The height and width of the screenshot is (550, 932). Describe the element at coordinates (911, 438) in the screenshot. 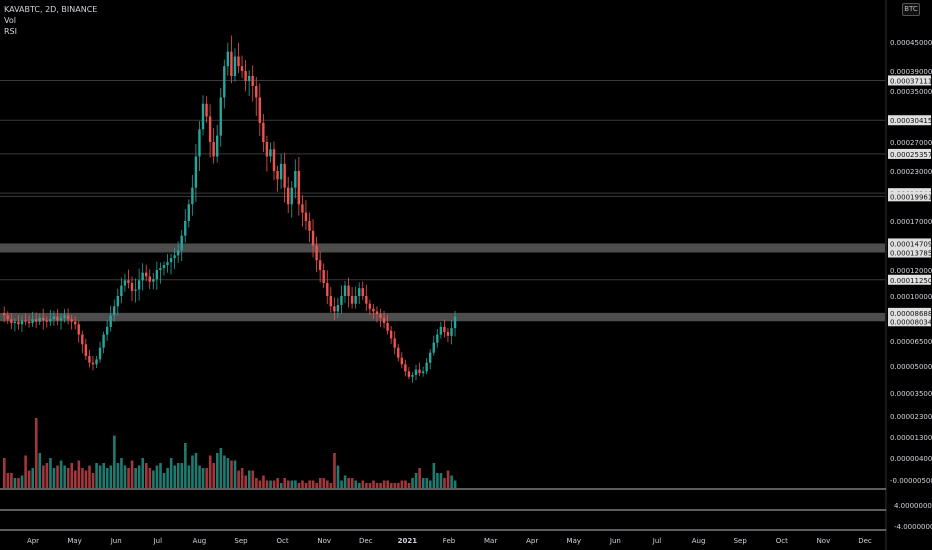

I see `price-tick-label: 0.00001300` at that location.